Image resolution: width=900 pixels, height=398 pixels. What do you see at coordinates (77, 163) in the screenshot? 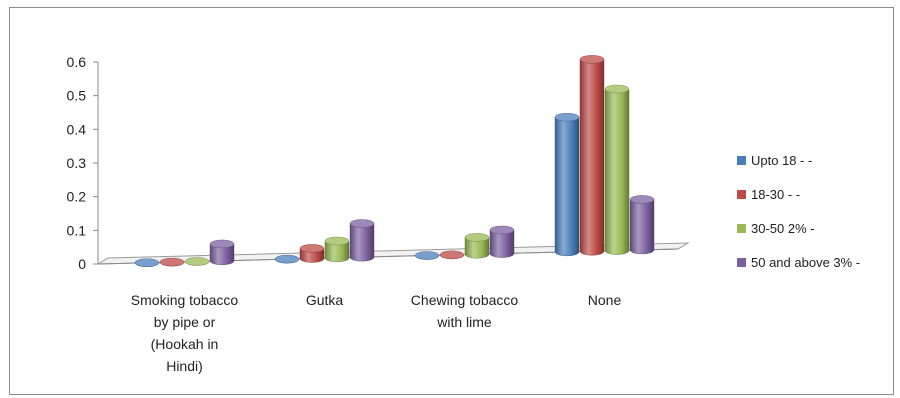
I see `y-tick-label: 0.3` at bounding box center [77, 163].